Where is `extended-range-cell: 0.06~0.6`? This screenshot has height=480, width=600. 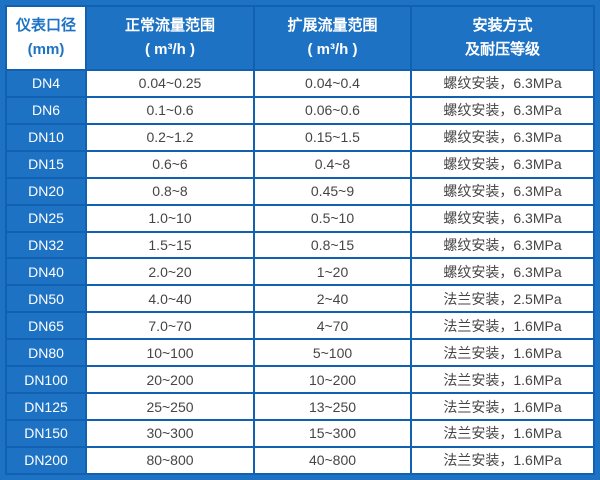 extended-range-cell: 0.06~0.6 is located at coordinates (332, 110).